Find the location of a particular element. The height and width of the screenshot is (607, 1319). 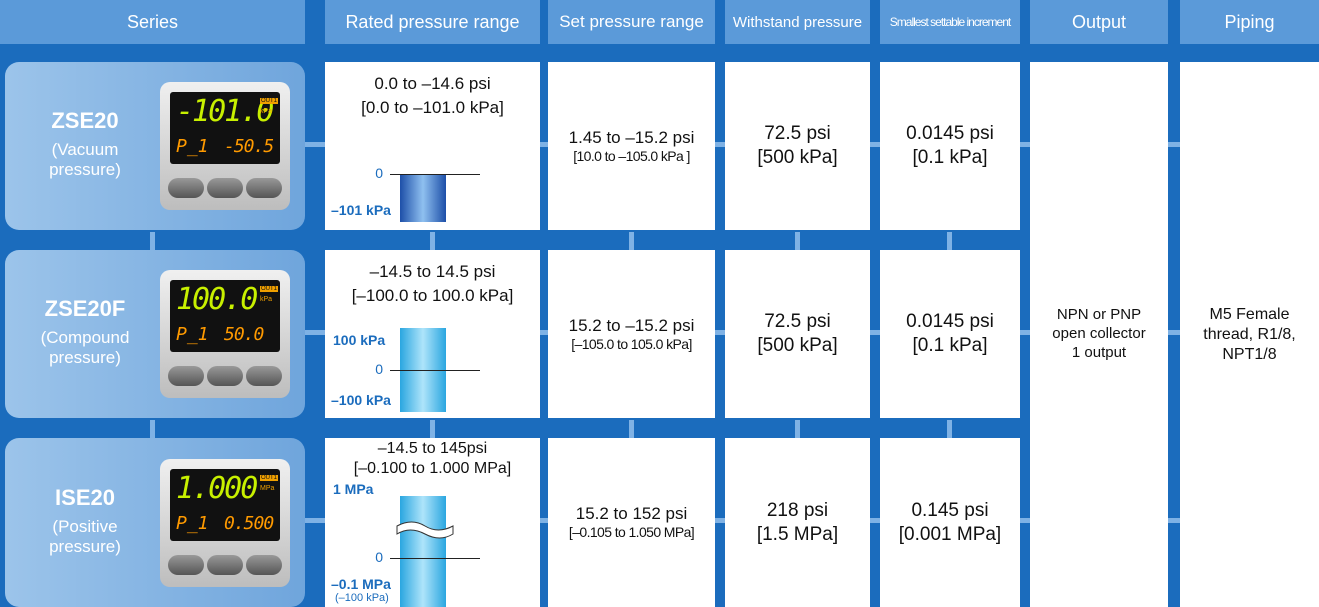

device-screen: -101.0 OUT1 kPa P_1 -50.5 is located at coordinates (225, 128).